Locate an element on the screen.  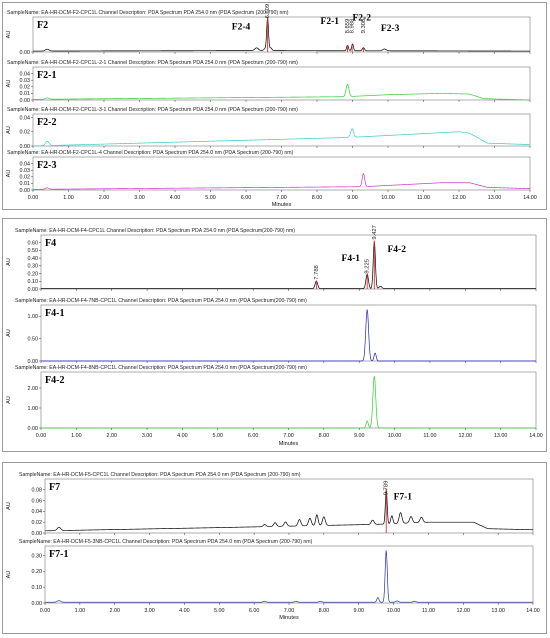
y-tick-label: 0.30 is located at coordinates (37, 556).